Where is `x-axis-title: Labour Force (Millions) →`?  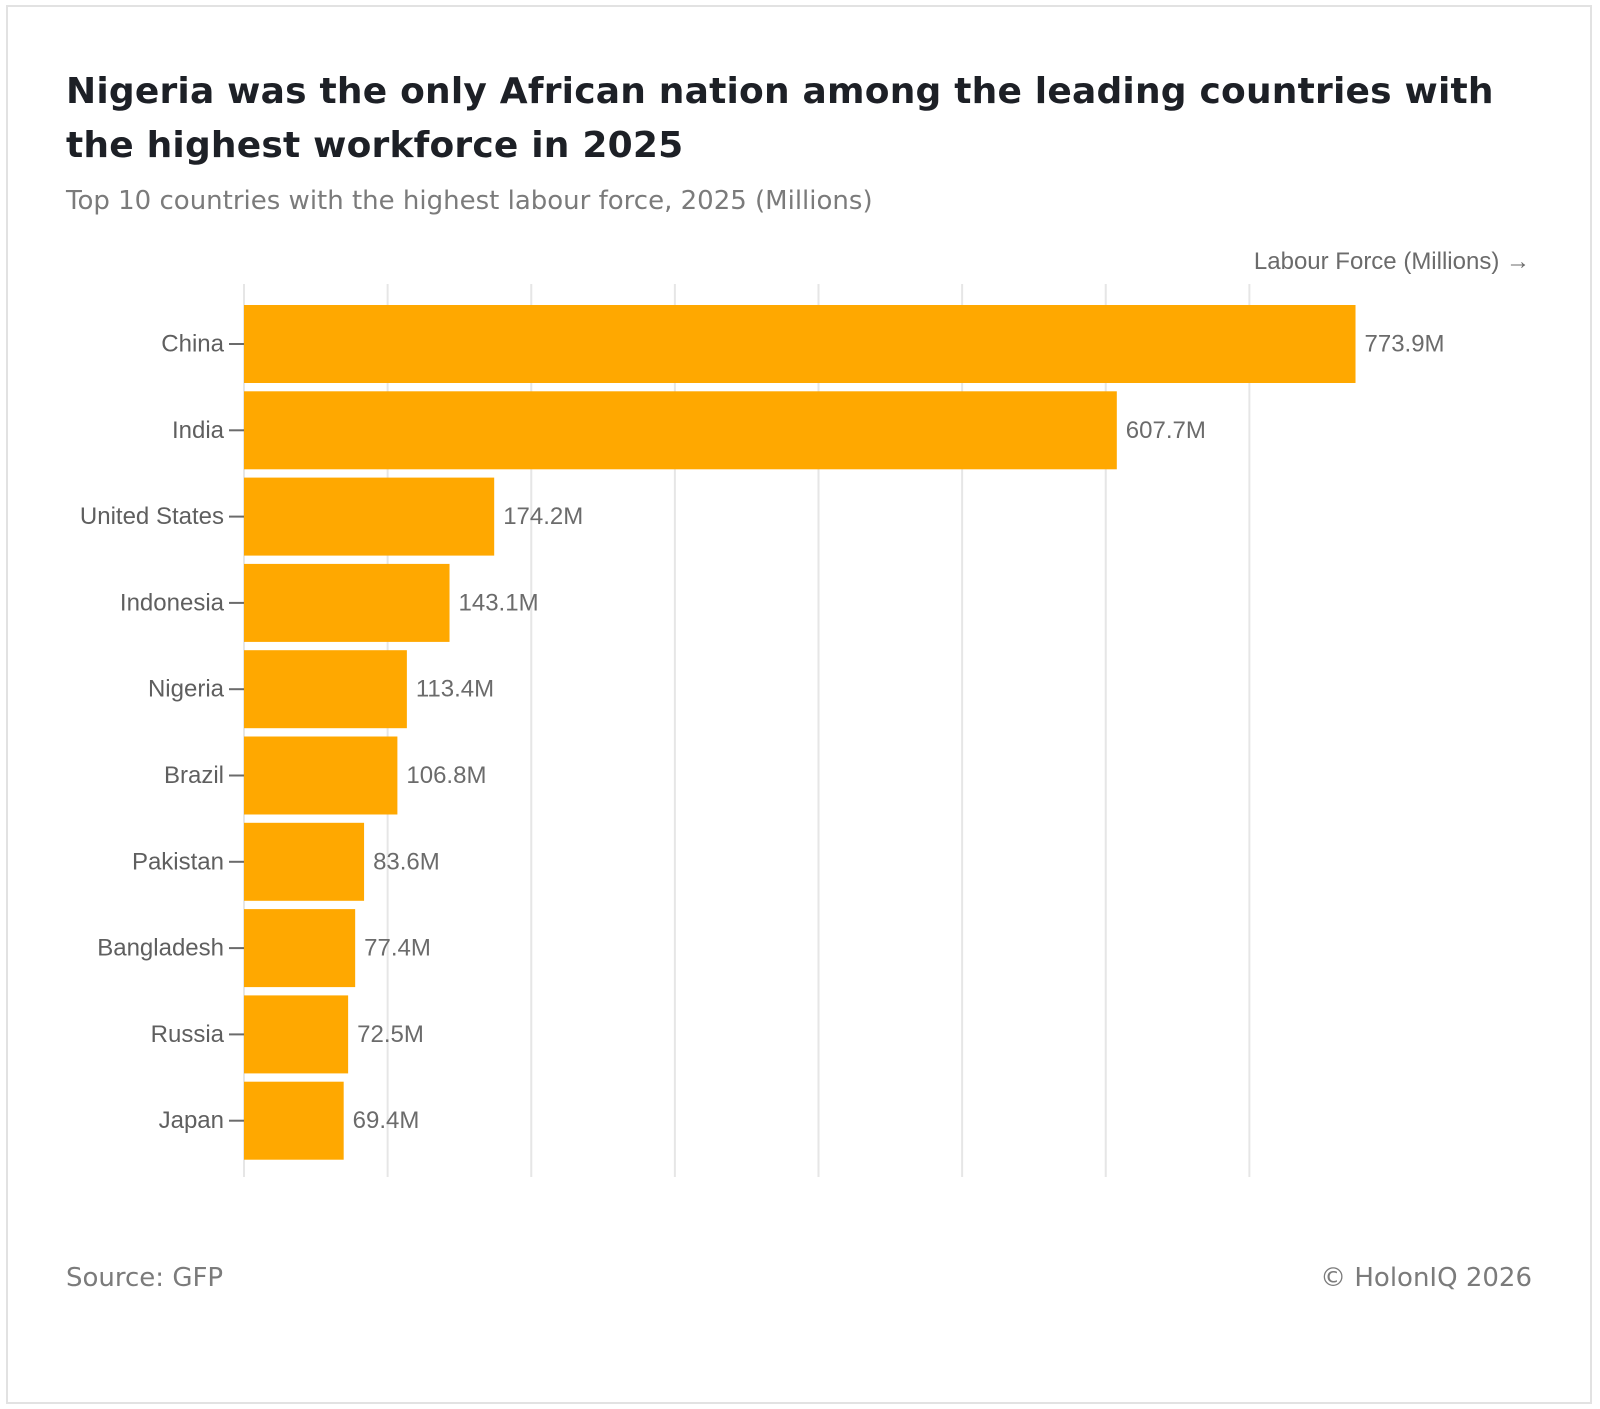 x-axis-title: Labour Force (Millions) → is located at coordinates (1391, 261).